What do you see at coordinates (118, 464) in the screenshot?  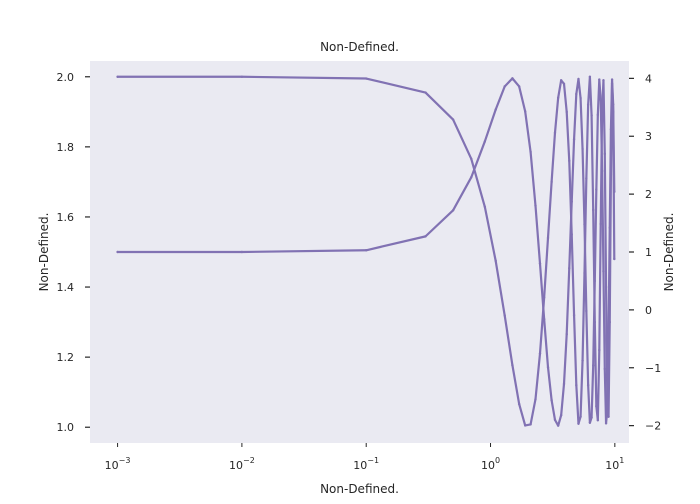 I see `x-tick-label: 10⁻³` at bounding box center [118, 464].